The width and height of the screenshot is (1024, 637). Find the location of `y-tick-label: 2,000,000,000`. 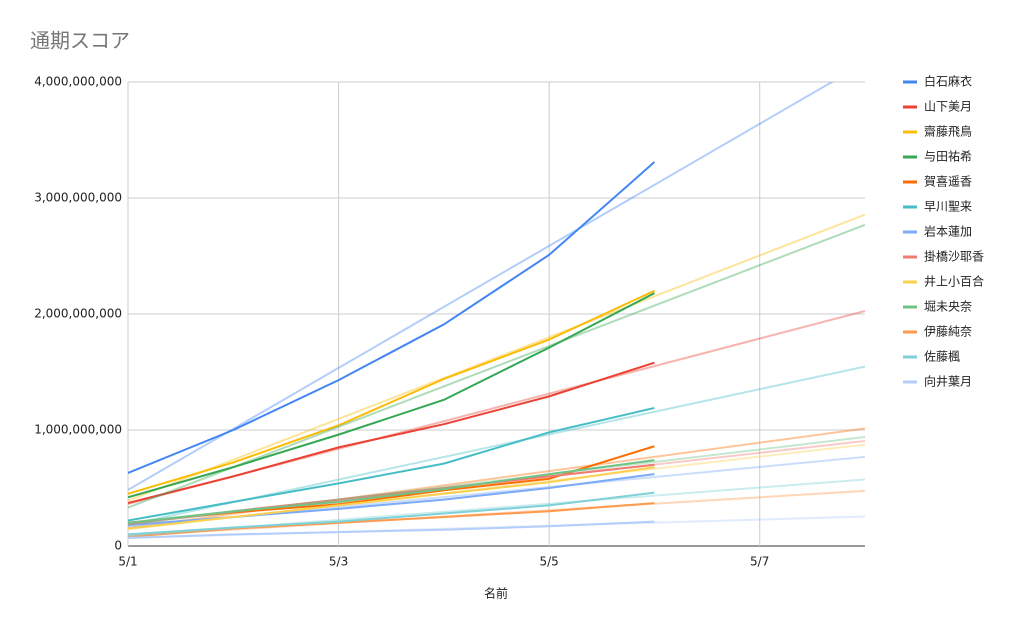

y-tick-label: 2,000,000,000 is located at coordinates (78, 314).